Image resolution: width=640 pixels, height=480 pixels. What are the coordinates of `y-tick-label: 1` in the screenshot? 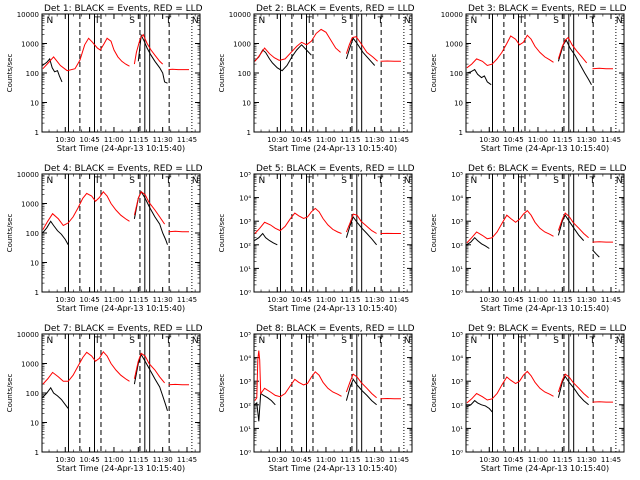 It's located at (37, 453).